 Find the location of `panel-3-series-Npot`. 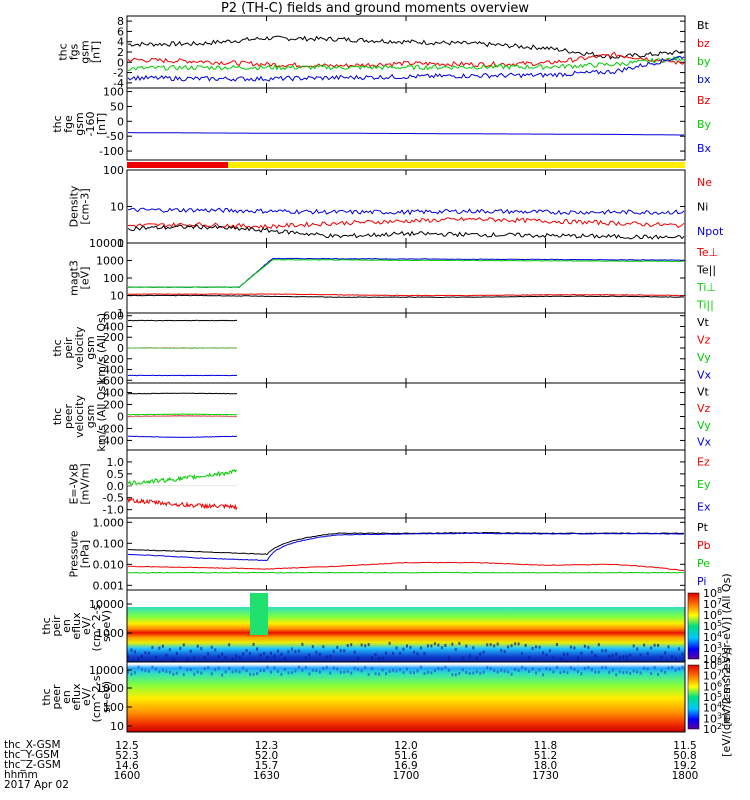

panel-3-series-Npot is located at coordinates (406, 232).